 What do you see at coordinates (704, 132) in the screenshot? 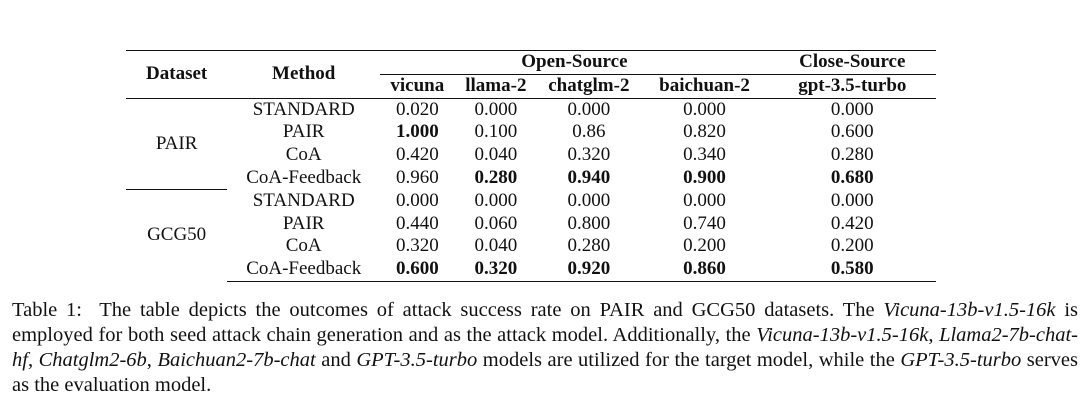
I see `value-cell: 0.820` at bounding box center [704, 132].